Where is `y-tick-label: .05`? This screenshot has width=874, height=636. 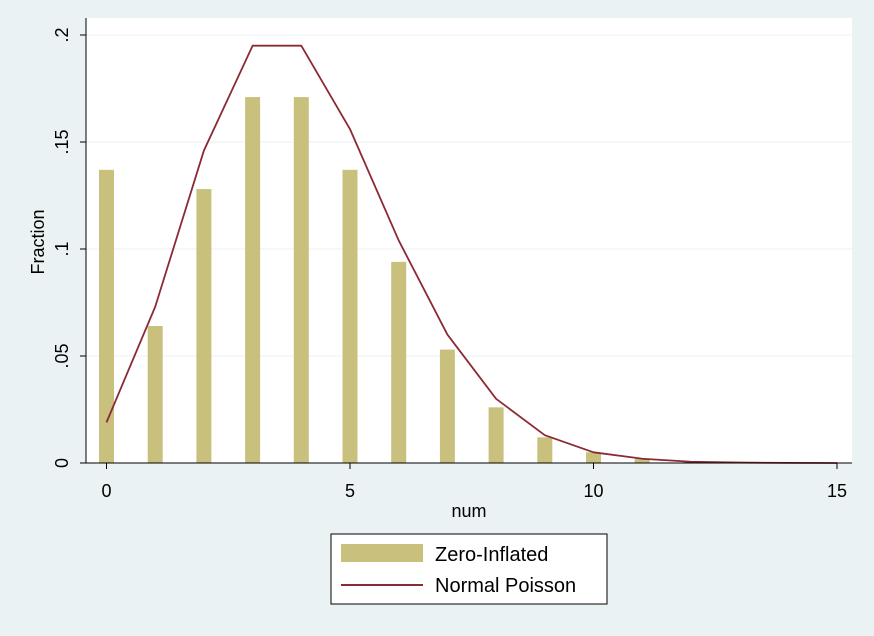
y-tick-label: .05 is located at coordinates (62, 355).